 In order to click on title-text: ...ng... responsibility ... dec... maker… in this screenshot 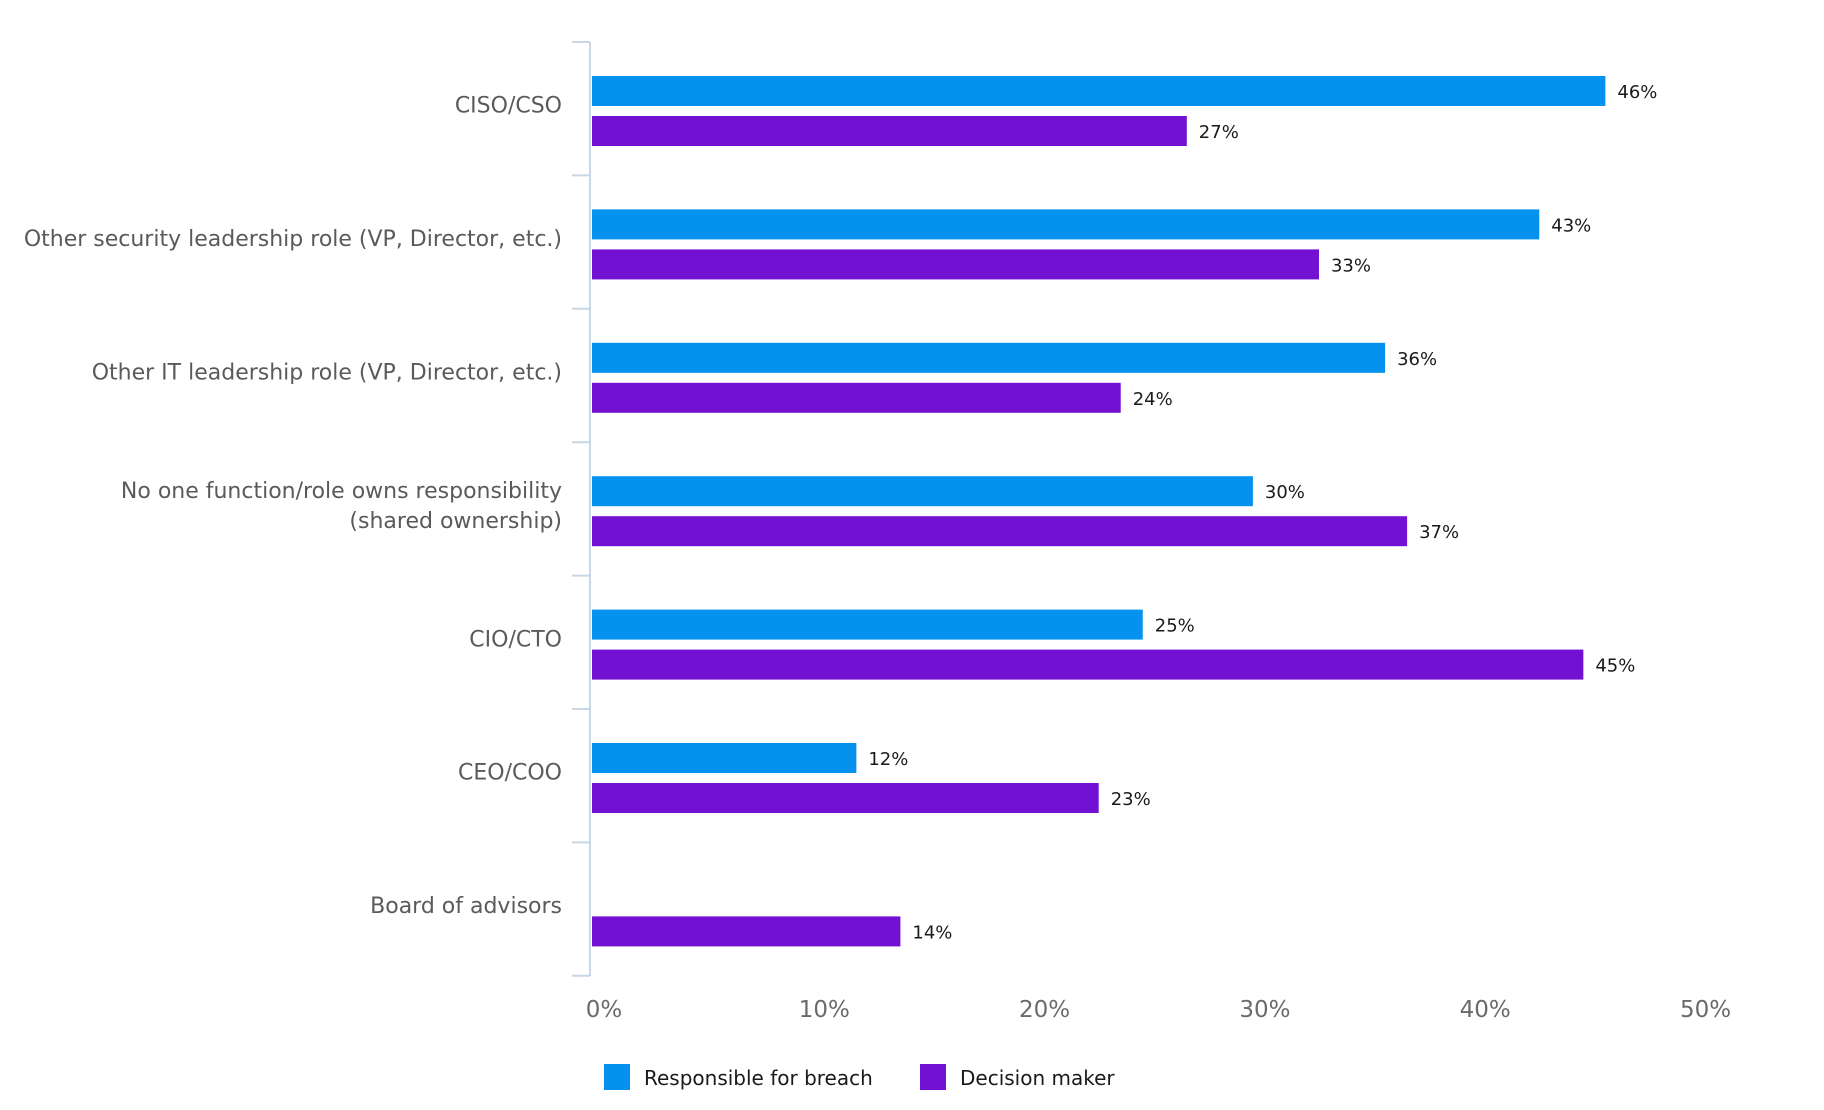, I will do `click(634, 0)`.